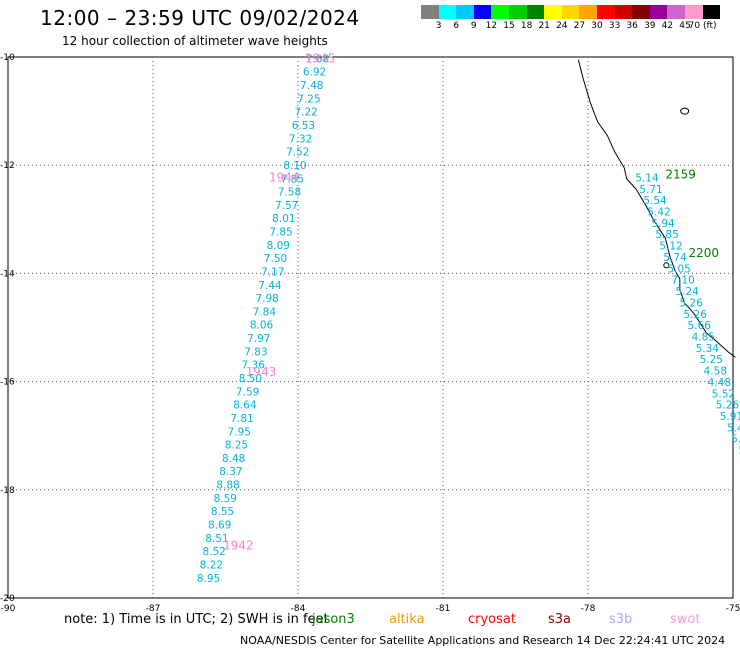 The width and height of the screenshot is (740, 650). What do you see at coordinates (305, 113) in the screenshot?
I see `wave-height-value: 7.22` at bounding box center [305, 113].